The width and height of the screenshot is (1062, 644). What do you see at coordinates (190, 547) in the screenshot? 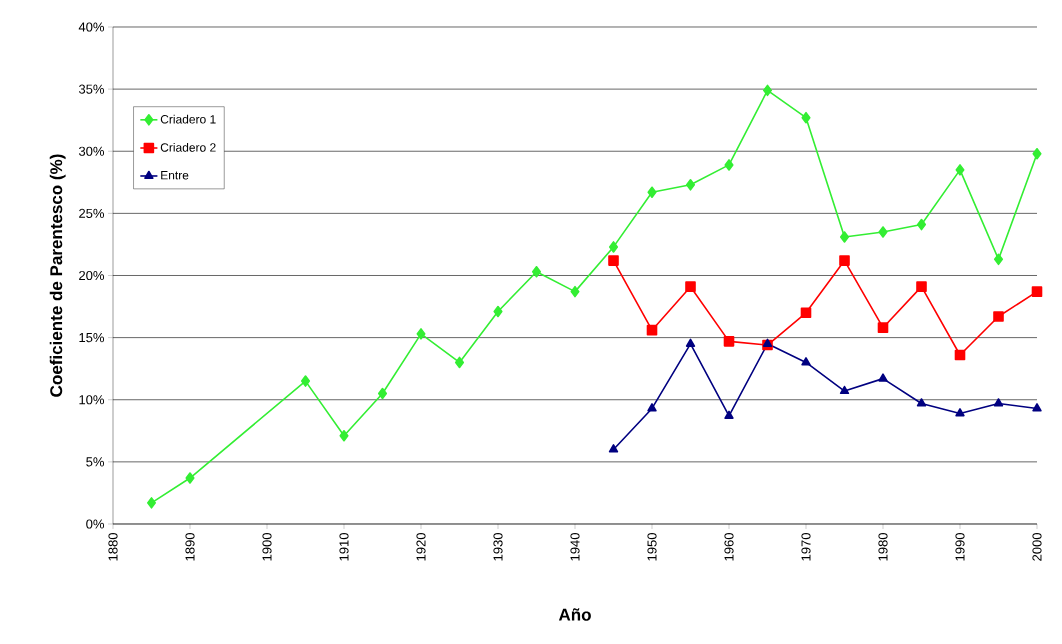
I see `x-tick-label: 1890` at bounding box center [190, 547].